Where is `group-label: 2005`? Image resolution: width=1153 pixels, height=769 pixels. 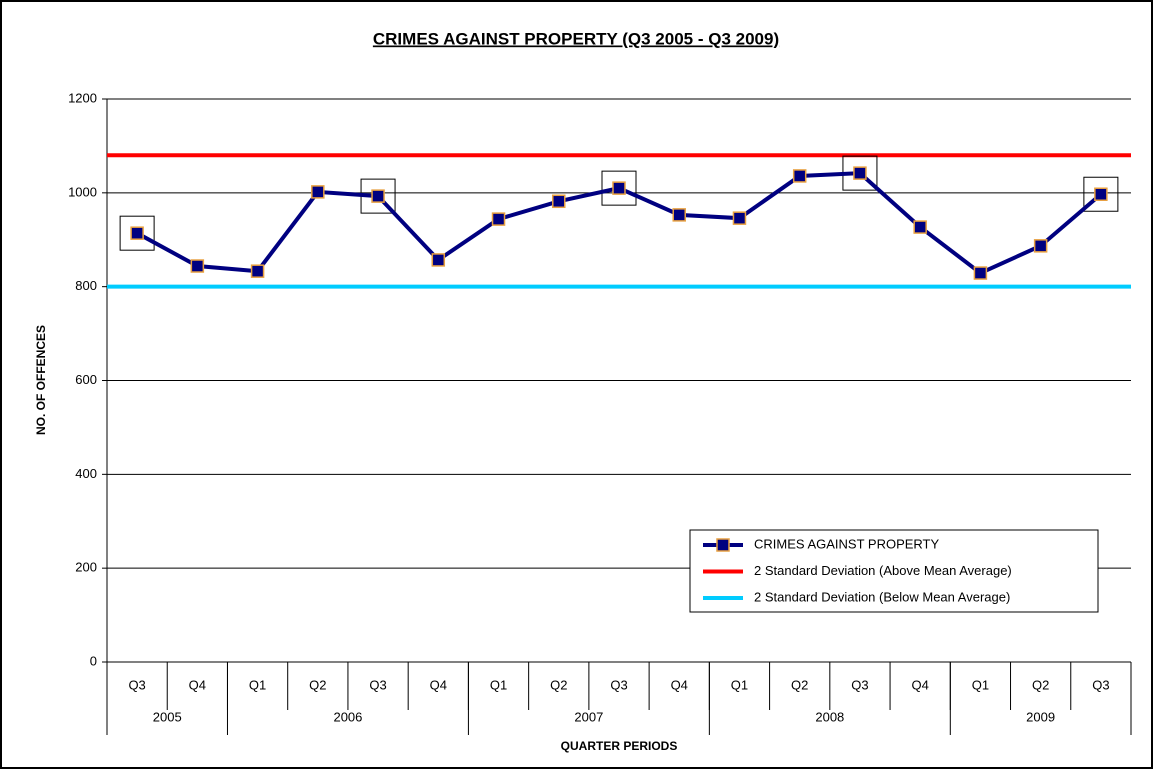
group-label: 2005 is located at coordinates (167, 716).